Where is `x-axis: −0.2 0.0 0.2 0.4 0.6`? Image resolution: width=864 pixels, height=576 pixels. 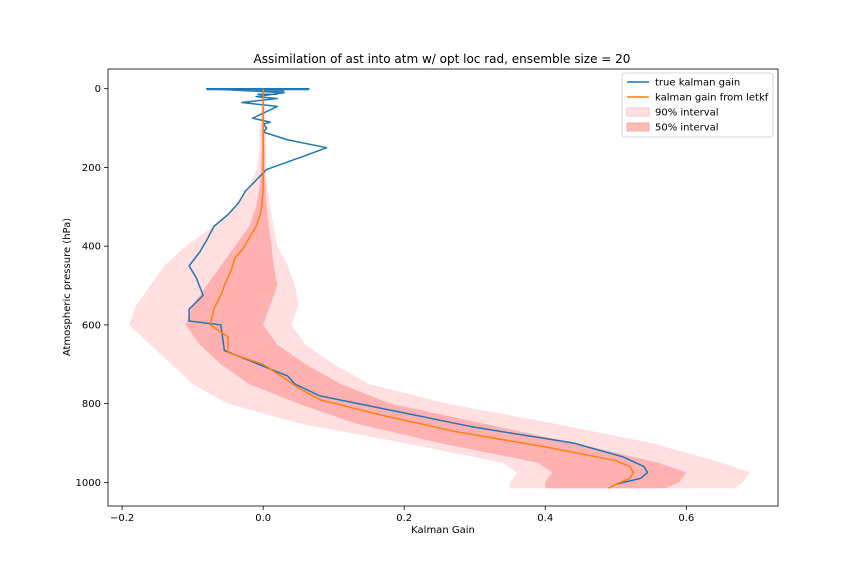 x-axis: −0.2 0.0 0.2 0.4 0.6 is located at coordinates (402, 515).